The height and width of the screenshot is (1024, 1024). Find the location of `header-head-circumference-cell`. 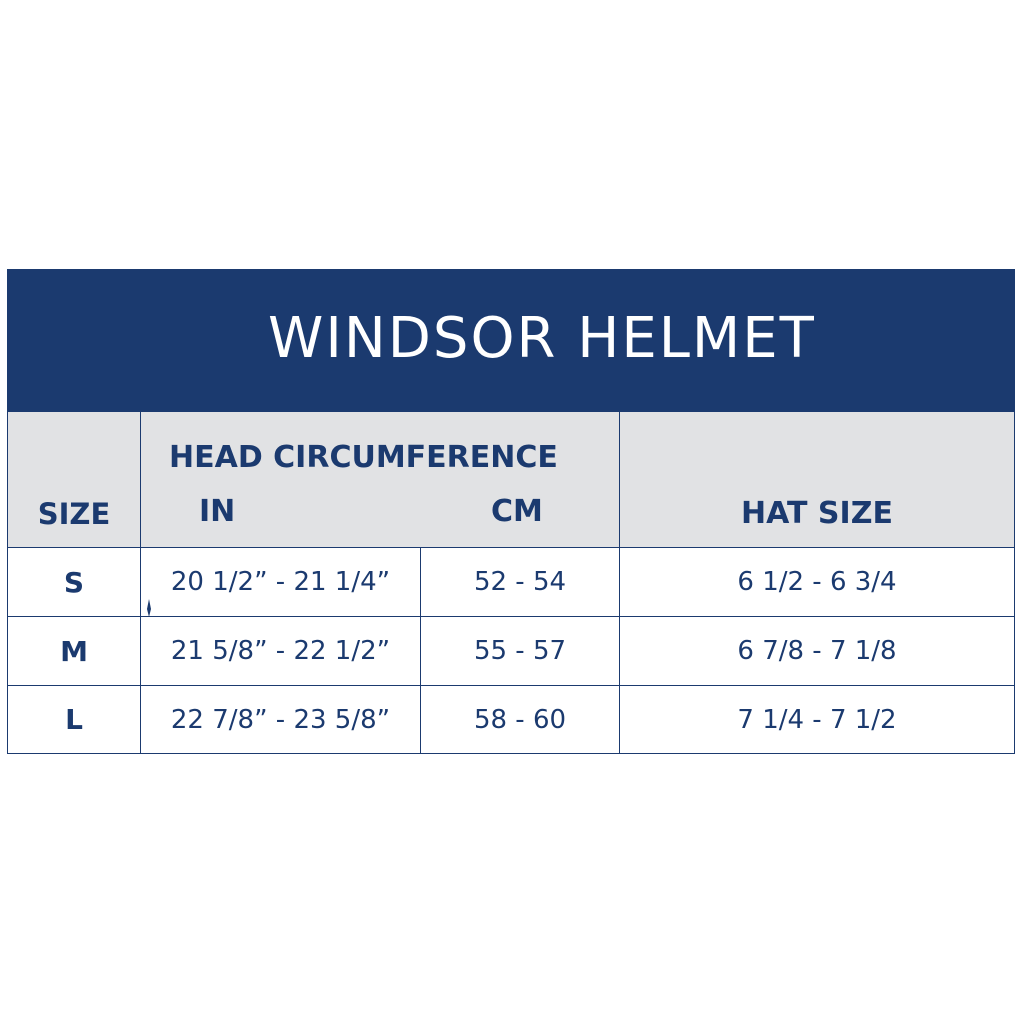

header-head-circumference-cell is located at coordinates (380, 479).